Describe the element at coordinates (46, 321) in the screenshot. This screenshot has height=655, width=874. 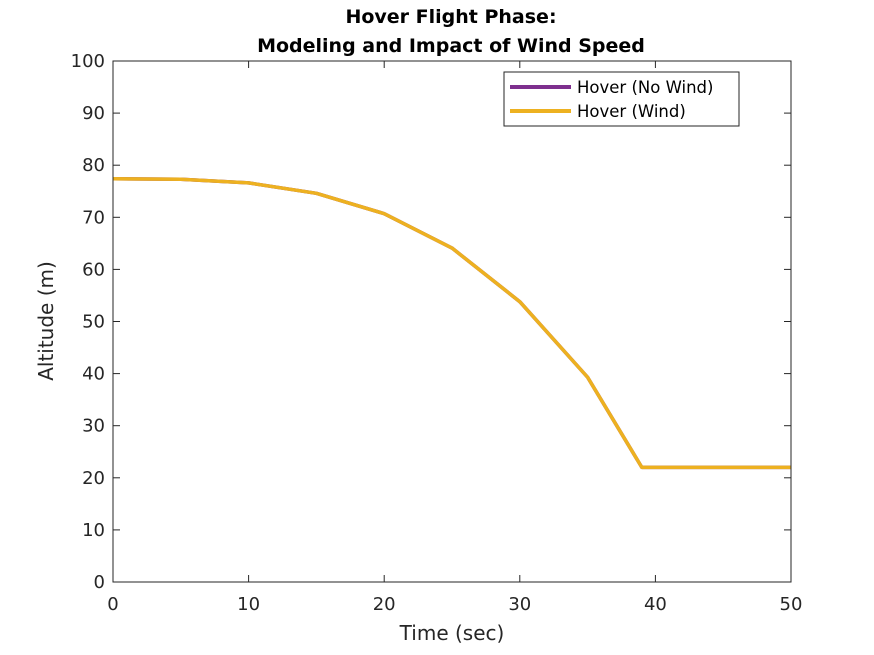
I see `y-axis-label: Altitude (m)` at that location.